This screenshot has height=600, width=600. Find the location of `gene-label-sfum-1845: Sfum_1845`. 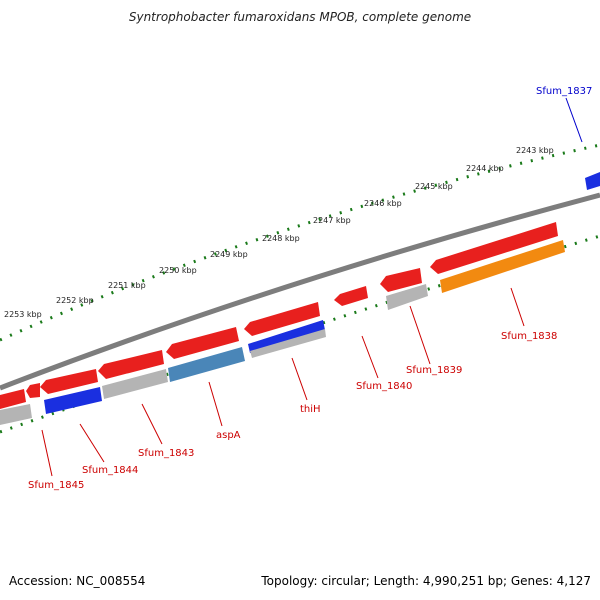

gene-label-sfum-1845: Sfum_1845 is located at coordinates (56, 485).